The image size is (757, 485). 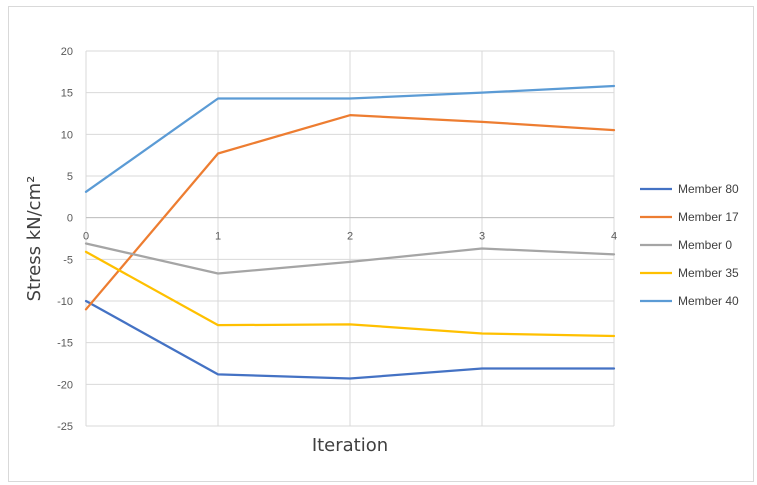 I want to click on x-tick-label: 3, so click(x=482, y=237).